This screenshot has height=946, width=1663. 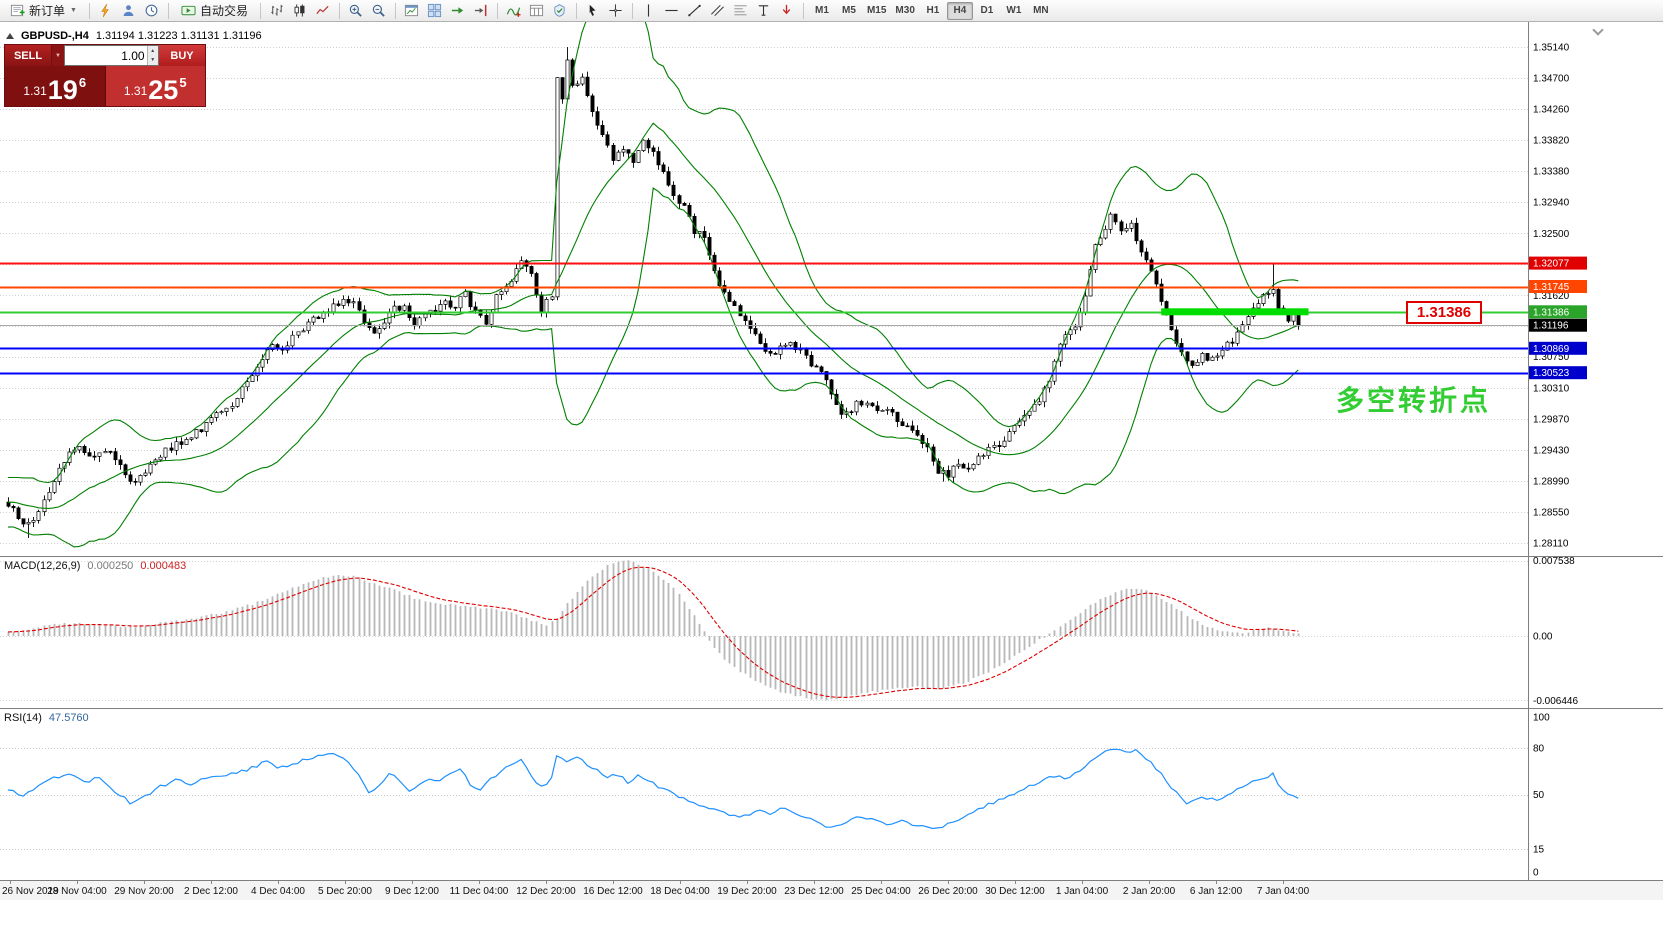 I want to click on auto-scroll-icon, so click(x=458, y=11).